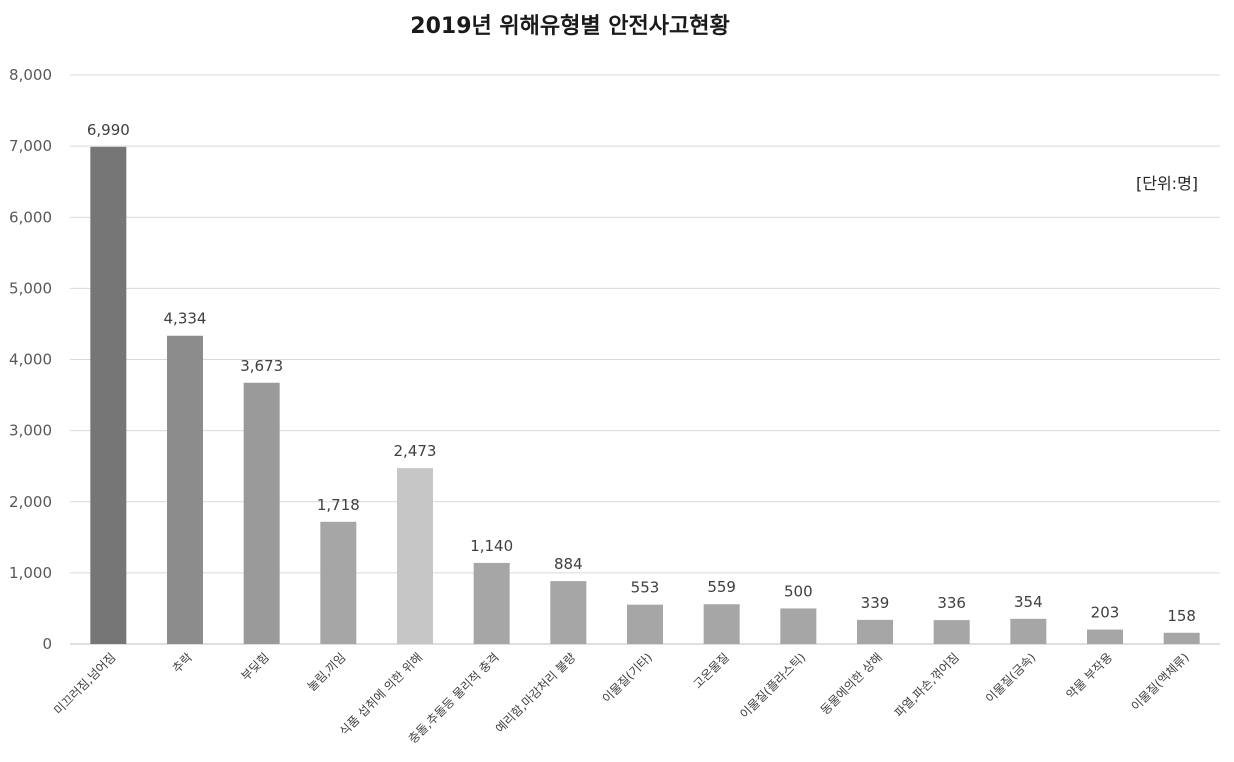 The width and height of the screenshot is (1234, 762). Describe the element at coordinates (30, 288) in the screenshot. I see `y-tick-label: 5,000` at that location.